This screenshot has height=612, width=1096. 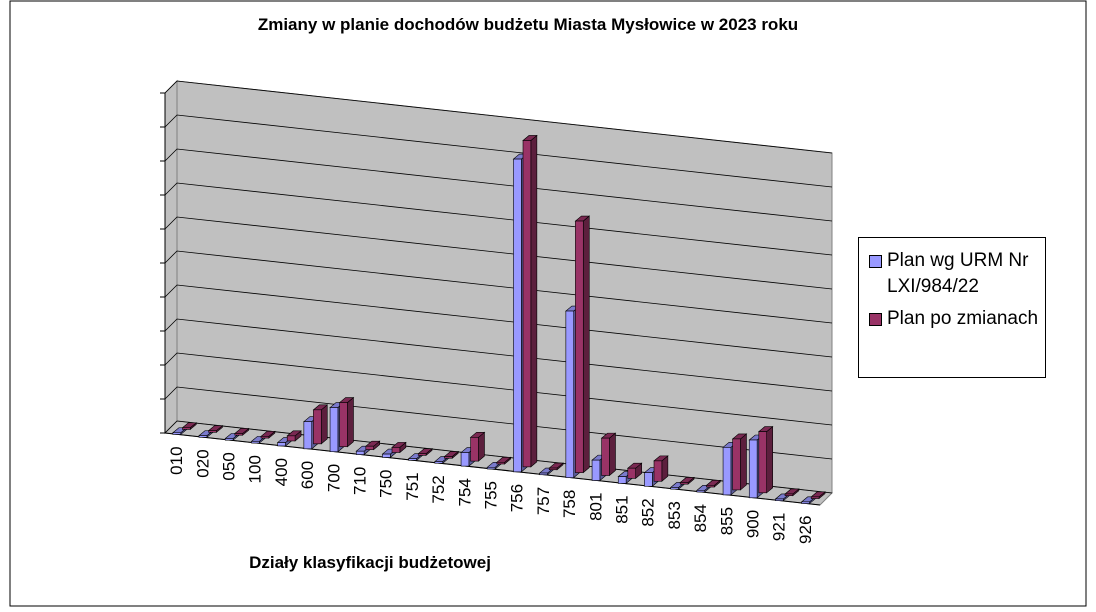 What do you see at coordinates (517, 498) in the screenshot?
I see `x-tick-label: 756` at bounding box center [517, 498].